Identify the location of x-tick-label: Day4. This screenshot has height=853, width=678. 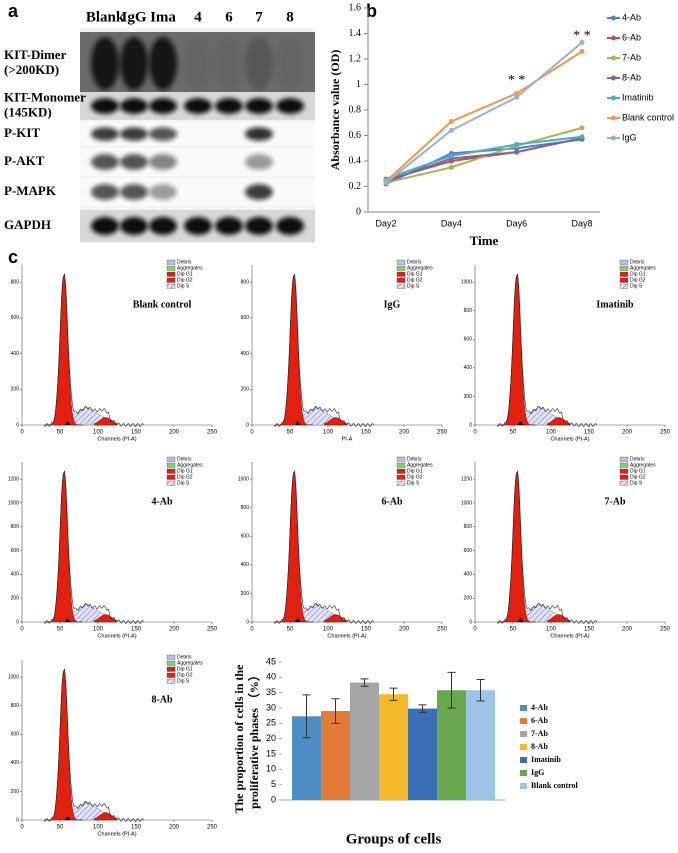
(451, 223).